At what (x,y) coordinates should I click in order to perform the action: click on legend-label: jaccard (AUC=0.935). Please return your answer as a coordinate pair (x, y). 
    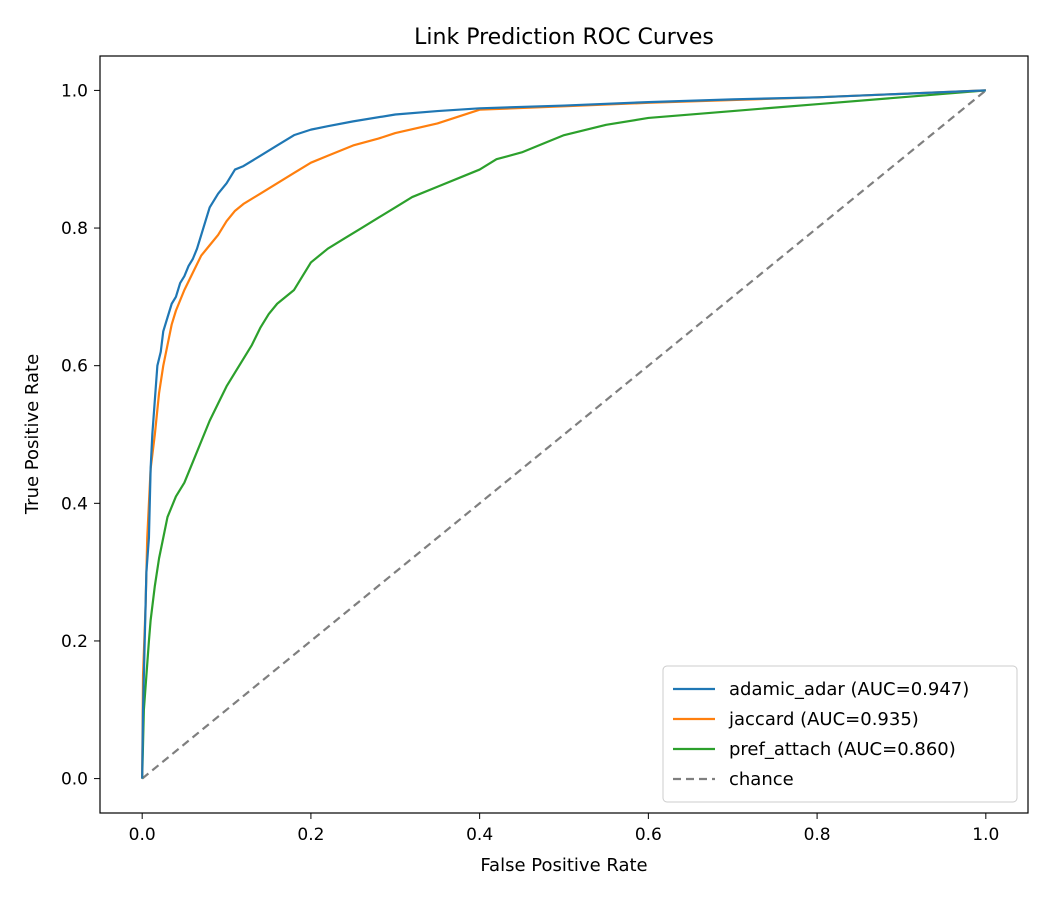
    Looking at the image, I should click on (823, 719).